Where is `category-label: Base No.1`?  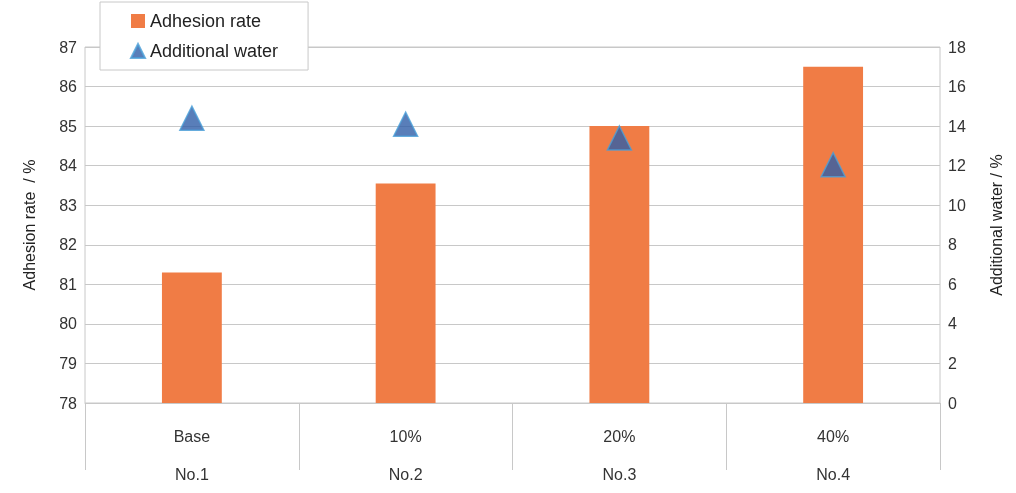 category-label: Base No.1 is located at coordinates (192, 455).